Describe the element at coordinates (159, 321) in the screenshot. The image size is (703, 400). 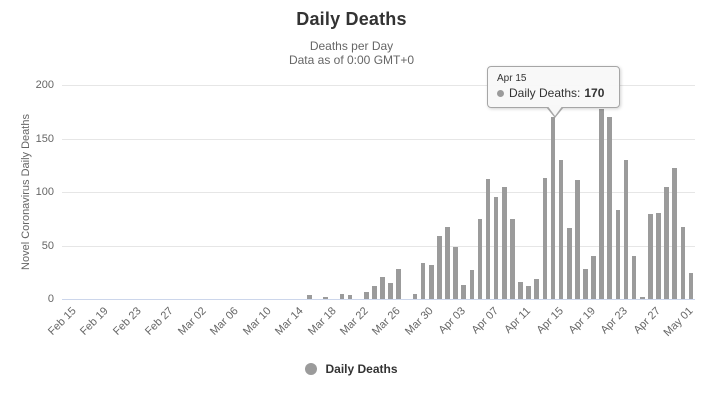
I see `x-tick-label: Feb 27` at that location.